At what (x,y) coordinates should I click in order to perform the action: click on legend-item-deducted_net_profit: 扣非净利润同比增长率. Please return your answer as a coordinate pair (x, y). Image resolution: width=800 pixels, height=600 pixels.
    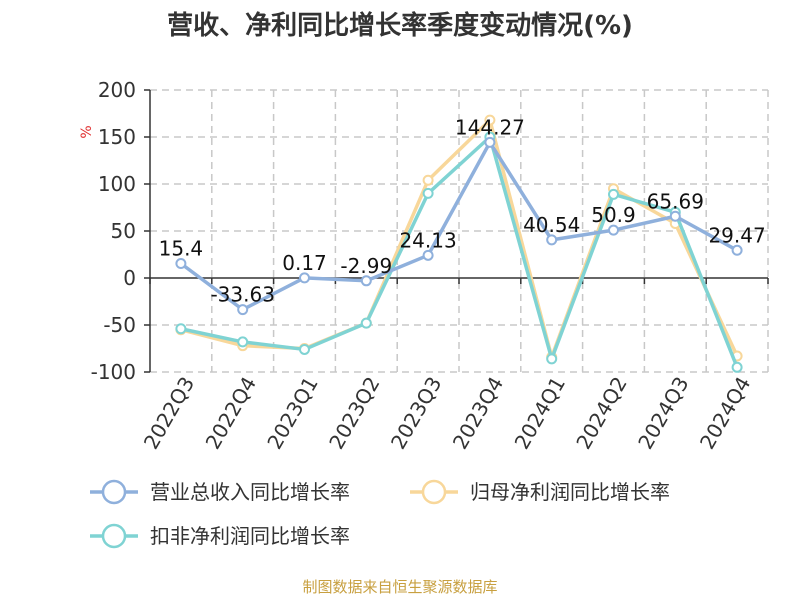
    Looking at the image, I should click on (220, 536).